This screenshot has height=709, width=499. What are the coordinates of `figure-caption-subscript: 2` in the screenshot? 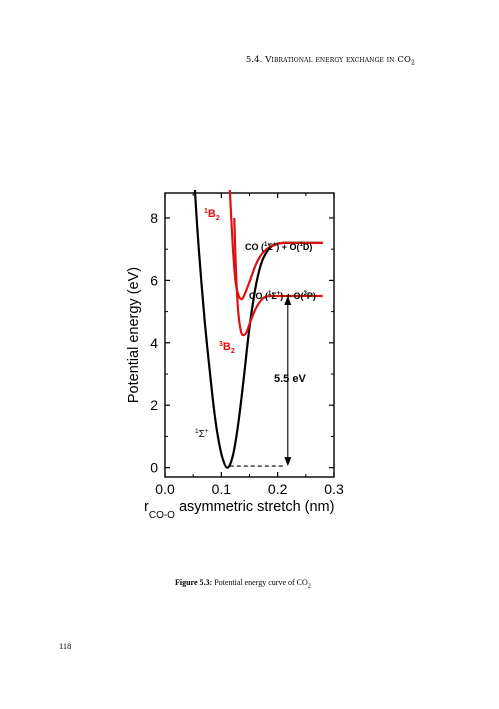 It's located at (309, 586).